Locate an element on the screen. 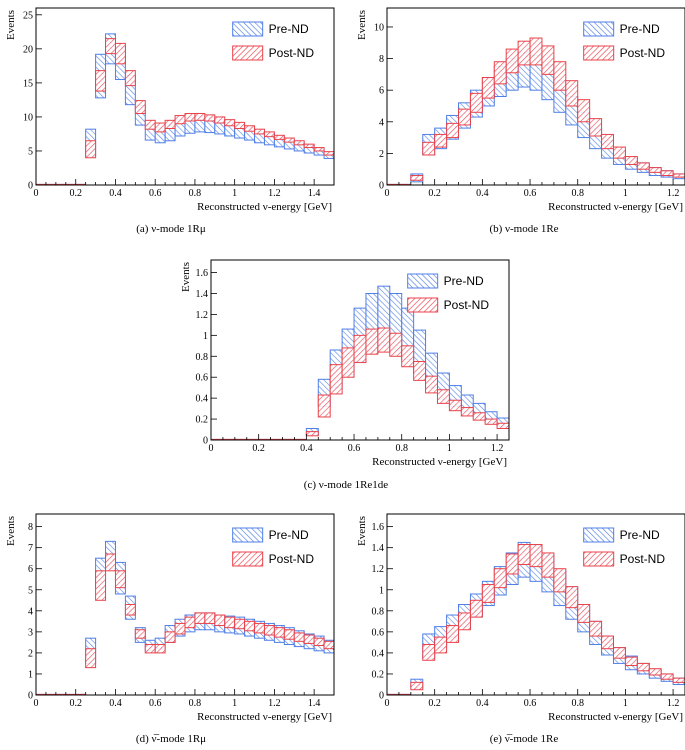  panel-caption: (c) ν-mode 1Re1de is located at coordinates (346, 485).